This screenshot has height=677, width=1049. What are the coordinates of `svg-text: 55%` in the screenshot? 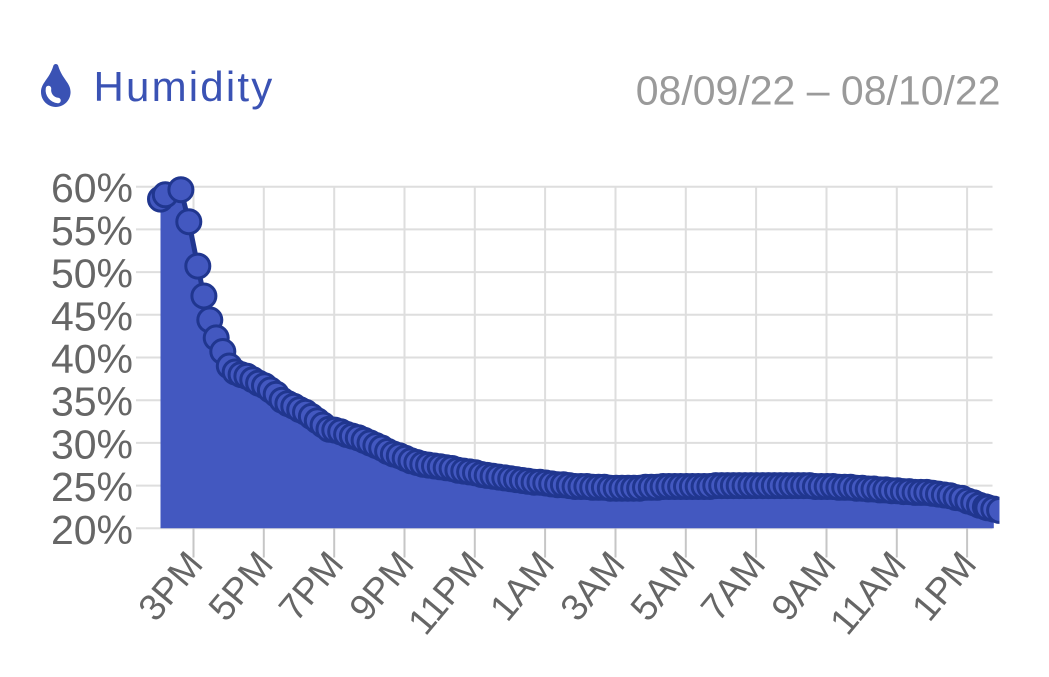 It's located at (92, 231).